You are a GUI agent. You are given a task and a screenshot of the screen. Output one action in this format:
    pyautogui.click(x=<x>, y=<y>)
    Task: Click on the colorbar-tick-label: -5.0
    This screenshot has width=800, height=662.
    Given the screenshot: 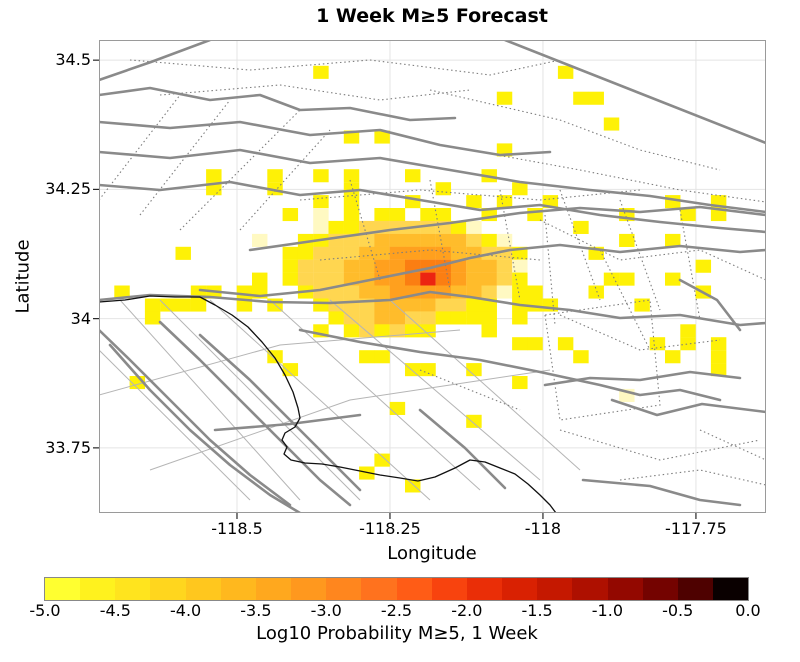 What is the action you would take?
    pyautogui.click(x=45, y=610)
    